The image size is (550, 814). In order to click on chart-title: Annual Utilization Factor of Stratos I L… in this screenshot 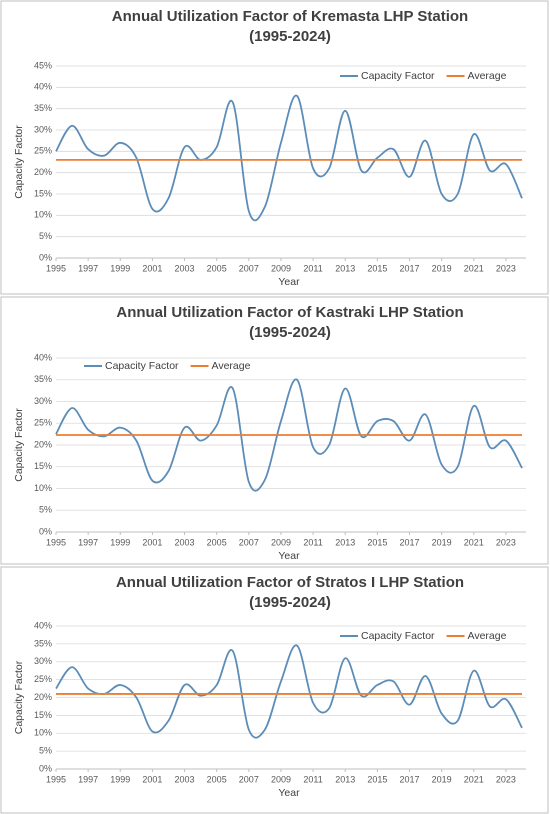, I will do `click(290, 582)`.